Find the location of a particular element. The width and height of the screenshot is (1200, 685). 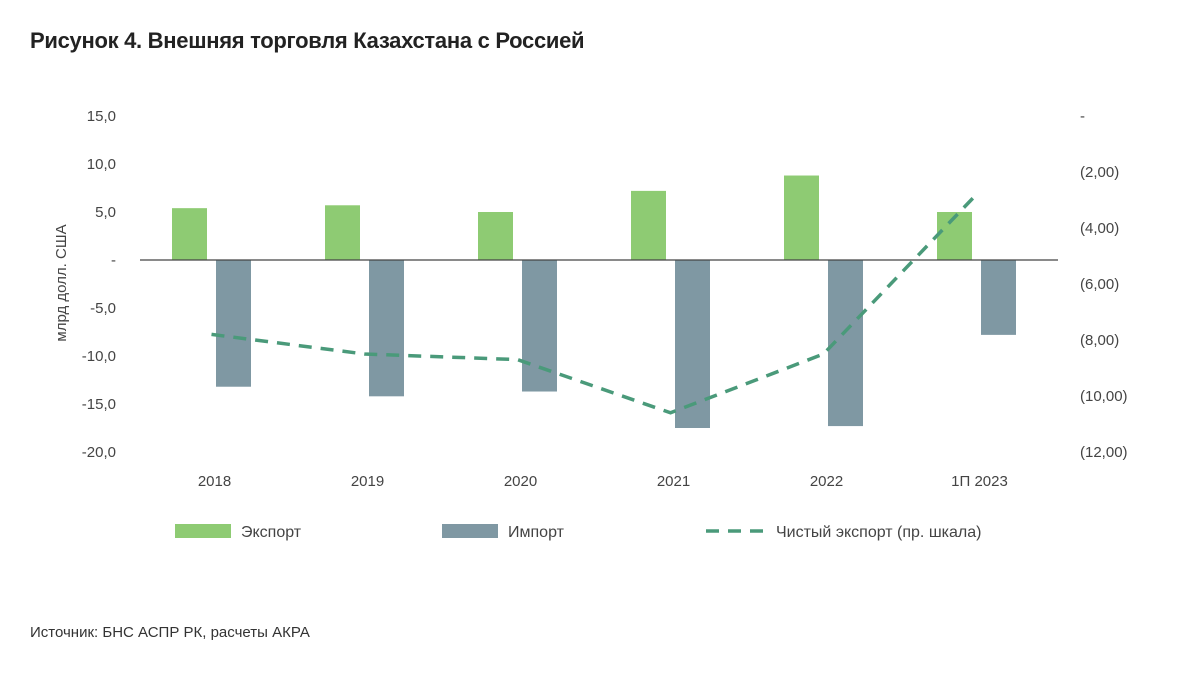

y-tick-label: 15,0 is located at coordinates (101, 116).